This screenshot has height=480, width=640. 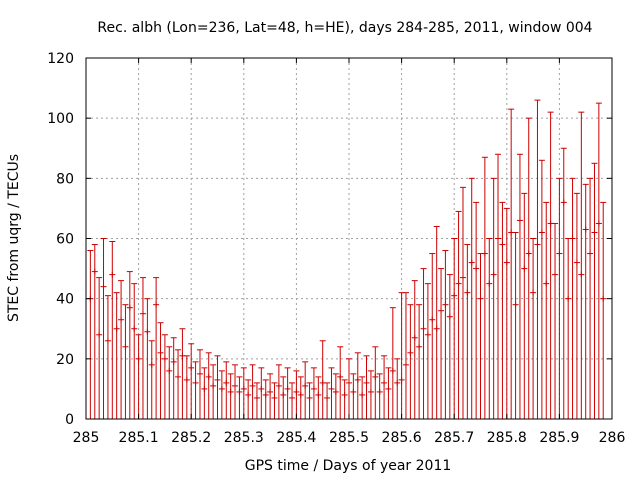 I want to click on y-tick-label: 40, so click(x=65, y=300).